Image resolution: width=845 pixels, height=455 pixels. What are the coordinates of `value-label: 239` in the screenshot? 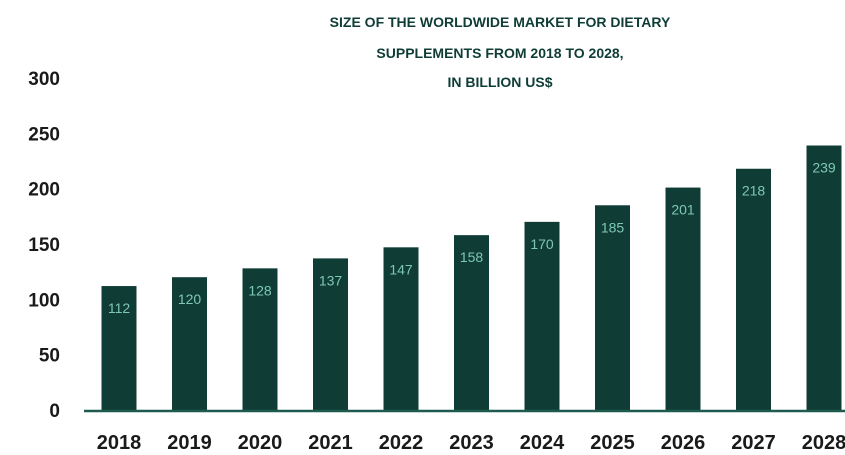 It's located at (824, 168).